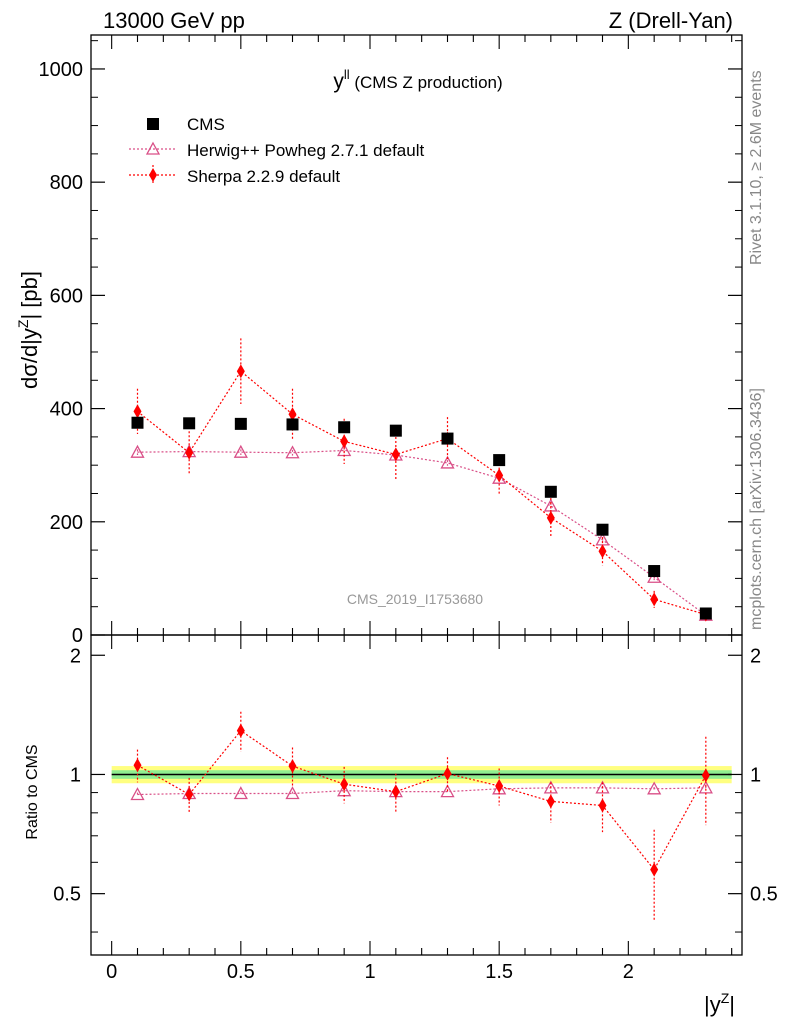 Image resolution: width=786 pixels, height=1024 pixels. Describe the element at coordinates (755, 656) in the screenshot. I see `ratio-y-tick-label-right: 2` at that location.